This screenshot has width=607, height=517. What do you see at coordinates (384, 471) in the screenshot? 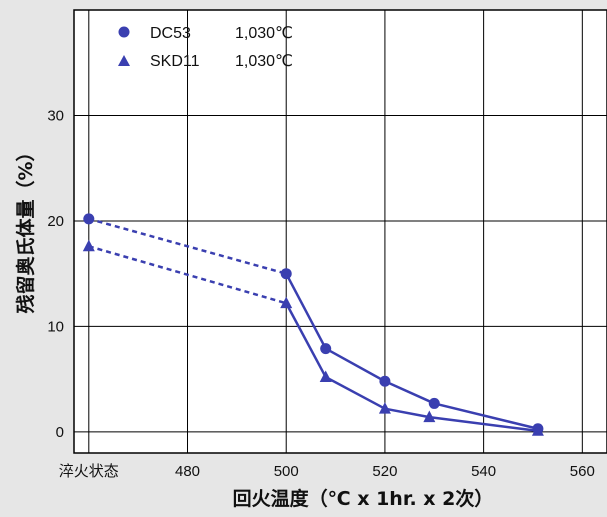
I see `x-tick-label: 520` at bounding box center [384, 471].